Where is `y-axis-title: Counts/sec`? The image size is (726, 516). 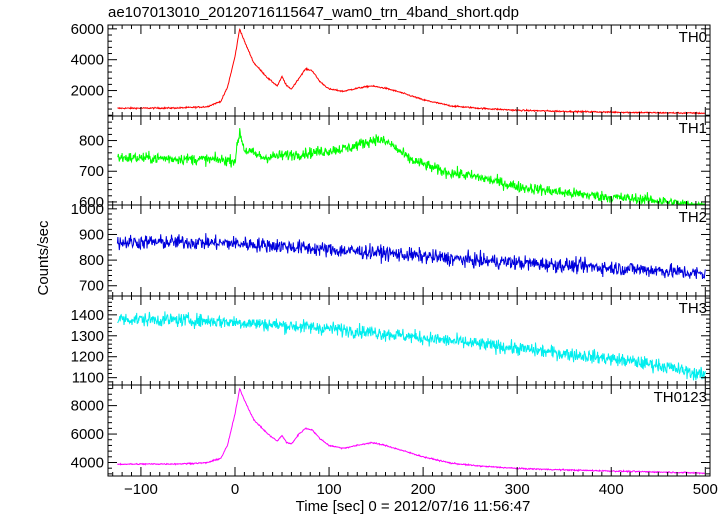
y-axis-title: Counts/sec is located at coordinates (43, 258).